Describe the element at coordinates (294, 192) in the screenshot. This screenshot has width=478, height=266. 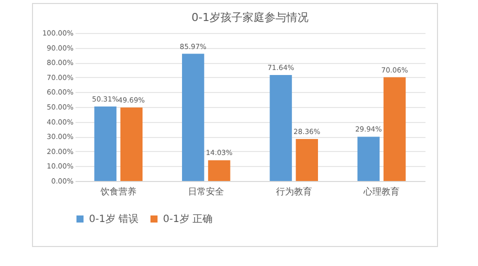
I see `x-tick-label: 行为教育` at that location.